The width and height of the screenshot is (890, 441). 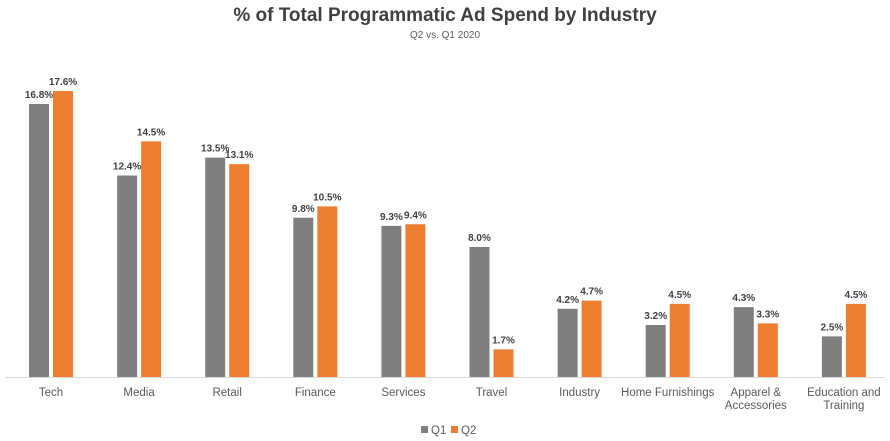 I want to click on data-label-q1-6: 4.2%, so click(x=567, y=300).